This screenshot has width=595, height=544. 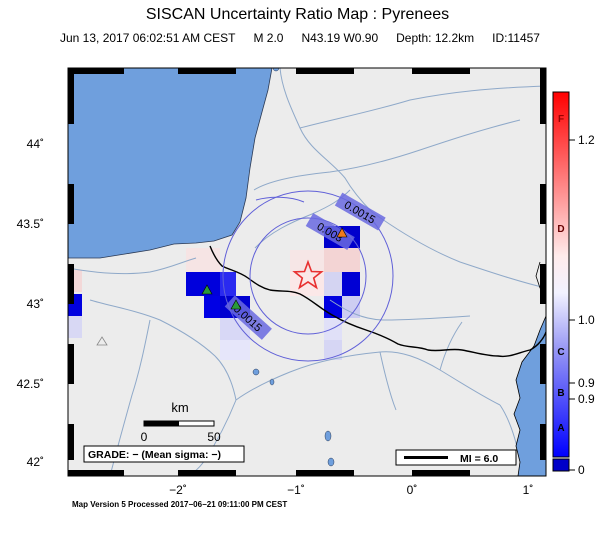 What do you see at coordinates (268, 38) in the screenshot?
I see `event-magnitude: M 2.0` at bounding box center [268, 38].